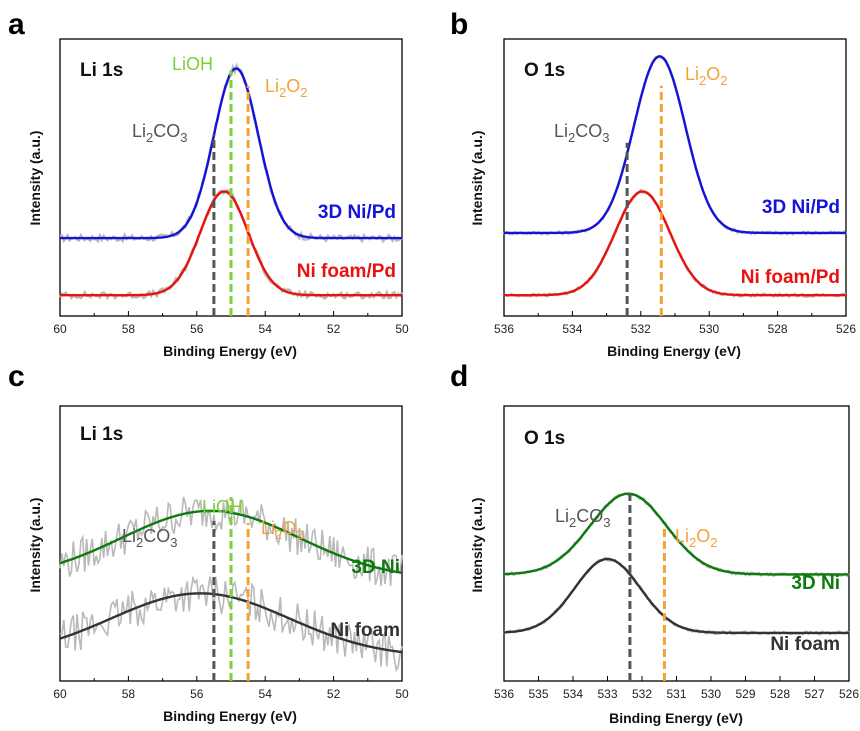 This screenshot has width=860, height=731. I want to click on series-line-ni-foam-pd, so click(675, 243).